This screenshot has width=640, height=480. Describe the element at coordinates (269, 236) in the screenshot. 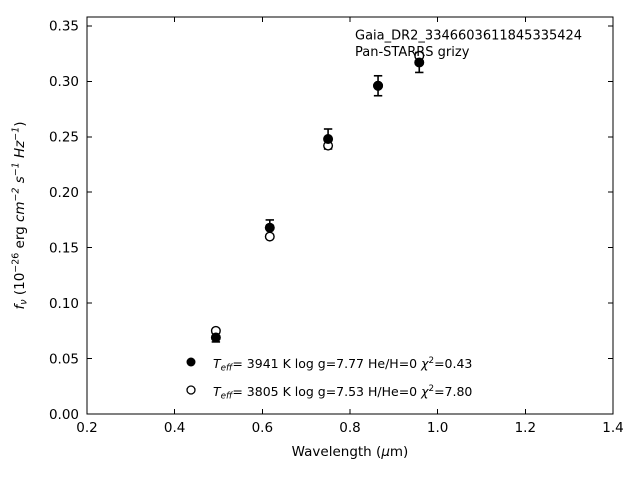

I see `data-point-open-circle` at that location.